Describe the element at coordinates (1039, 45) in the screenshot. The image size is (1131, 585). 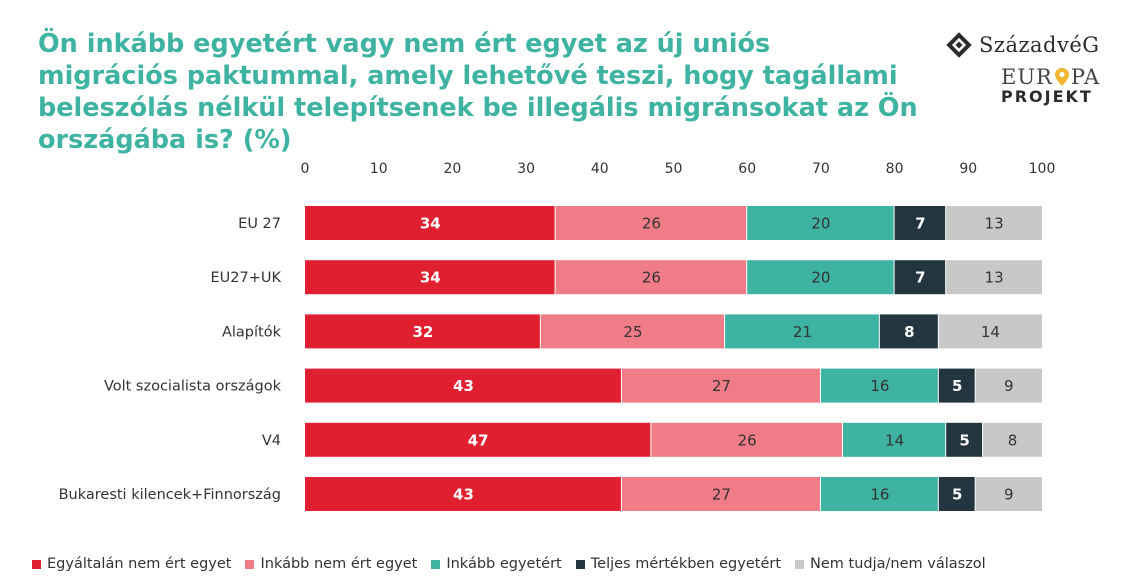
I see `logo-name: SzázadvéG` at that location.